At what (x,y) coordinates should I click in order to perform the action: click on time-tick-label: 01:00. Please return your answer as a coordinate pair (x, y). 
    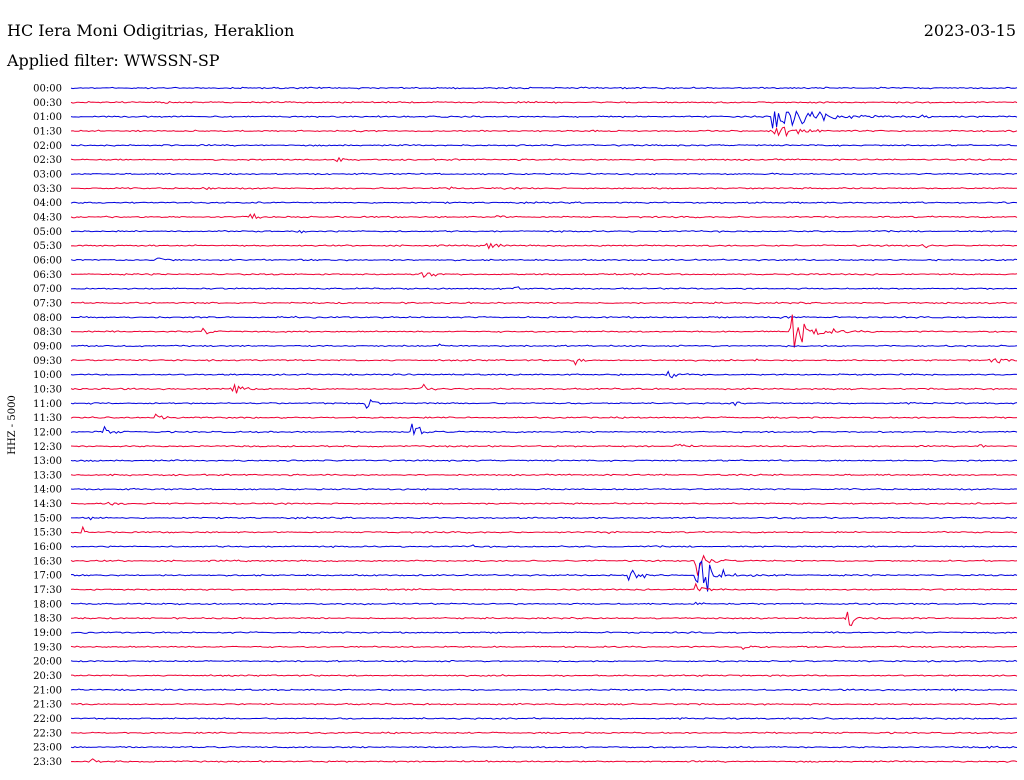
    Looking at the image, I should click on (47, 117).